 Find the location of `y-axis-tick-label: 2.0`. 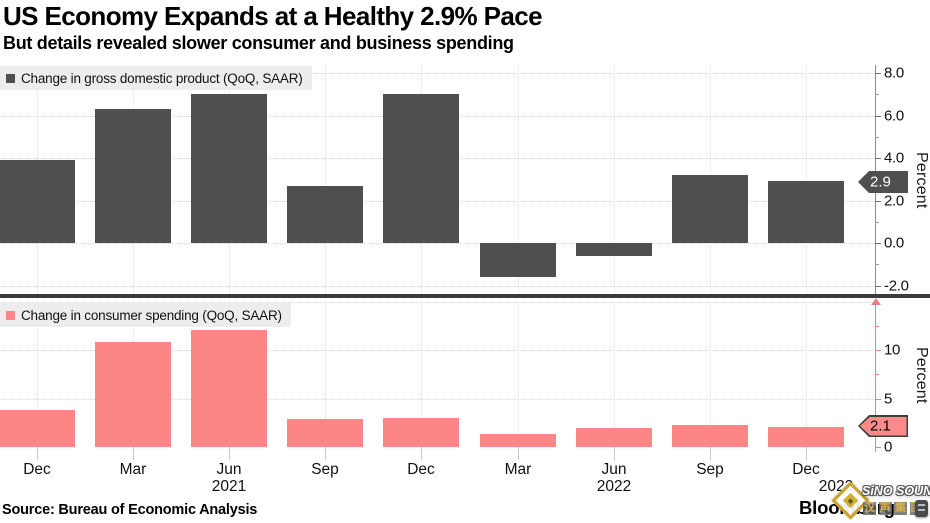

y-axis-tick-label: 2.0 is located at coordinates (894, 200).